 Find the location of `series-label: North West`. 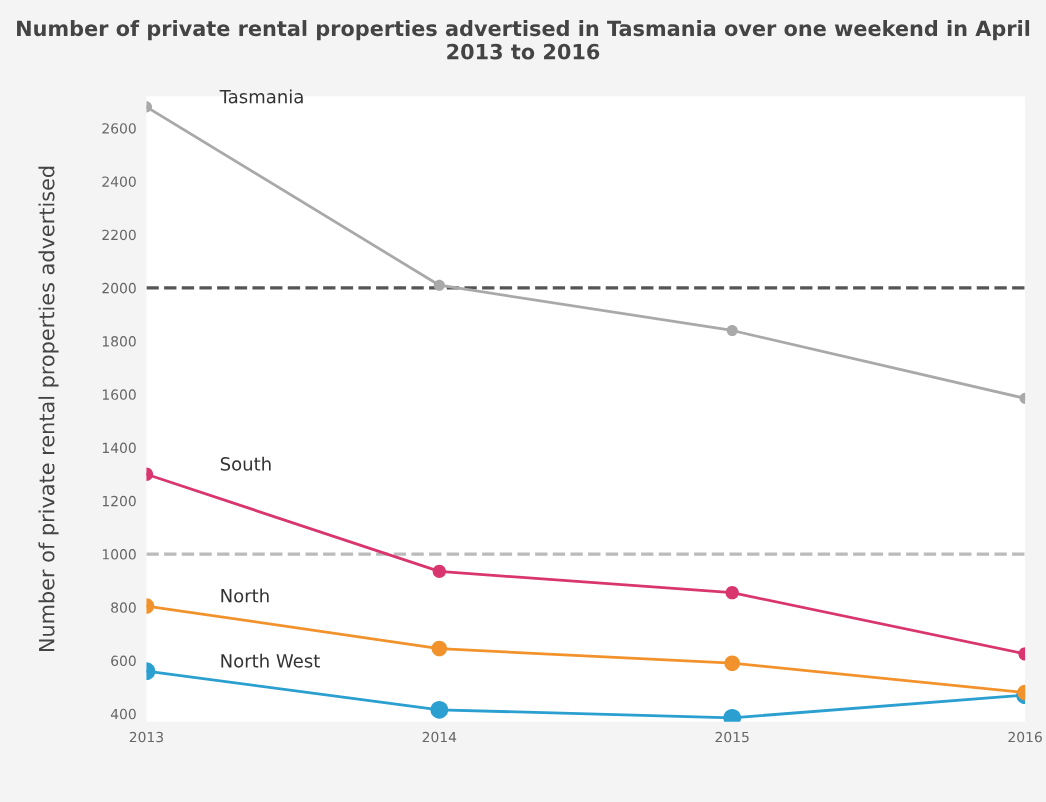

series-label: North West is located at coordinates (270, 660).